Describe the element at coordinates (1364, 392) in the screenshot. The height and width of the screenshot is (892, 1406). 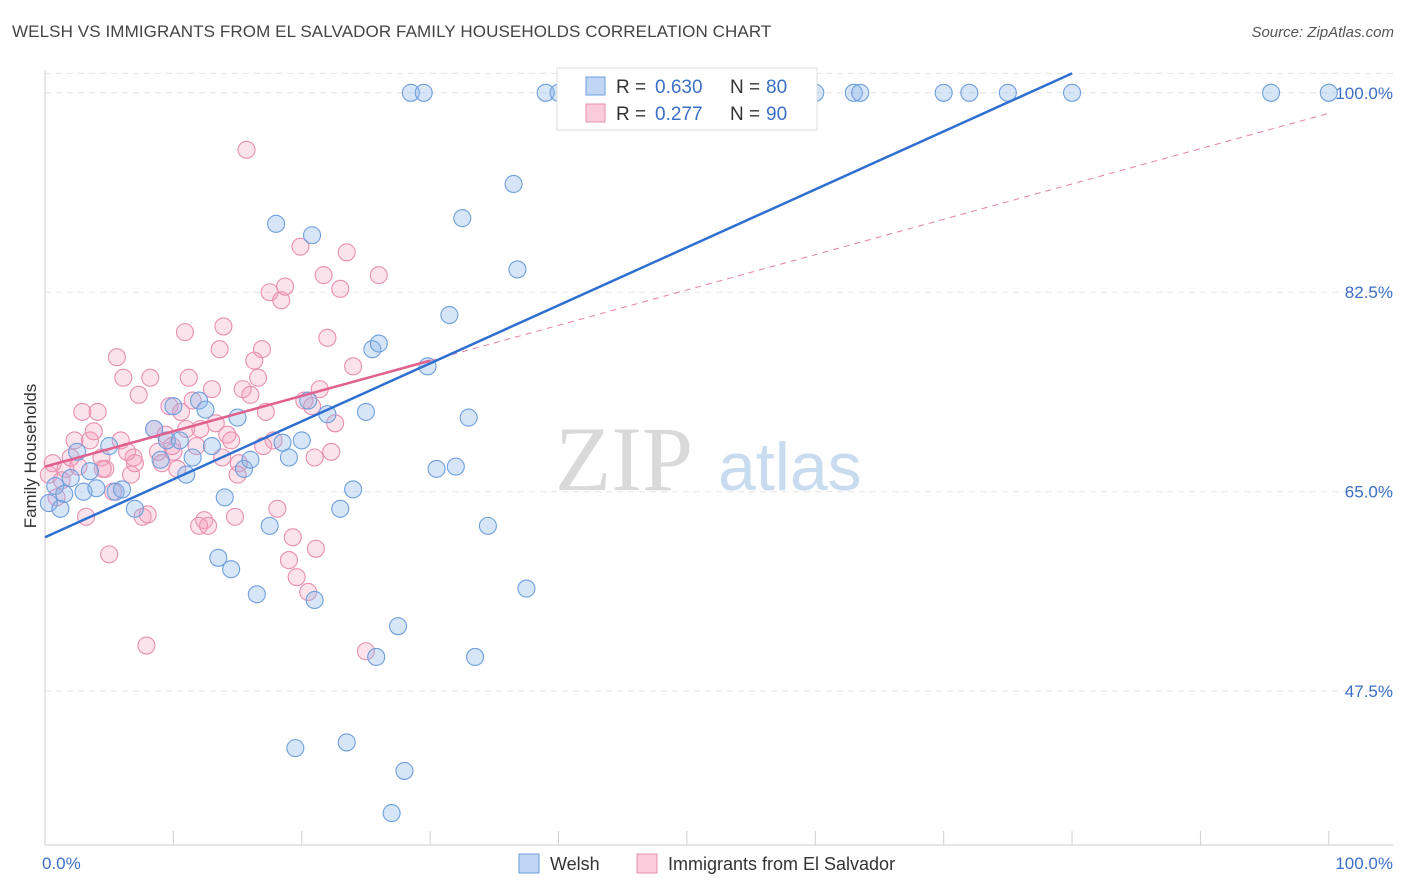
I see `y-tick-labels: 47.5% 65.0% 82.5% 100.0%` at that location.